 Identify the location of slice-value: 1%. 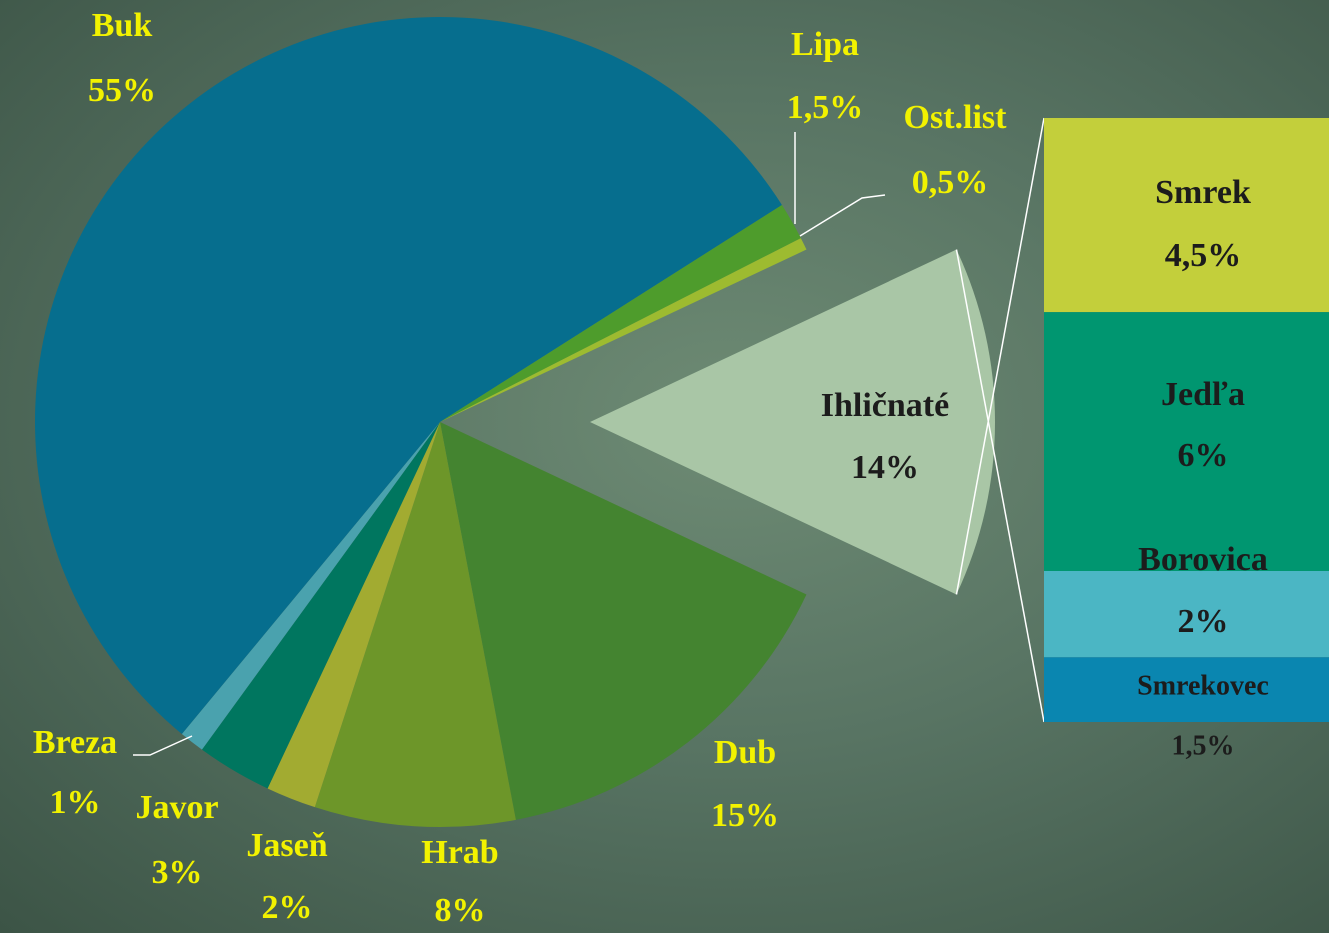
(75, 802).